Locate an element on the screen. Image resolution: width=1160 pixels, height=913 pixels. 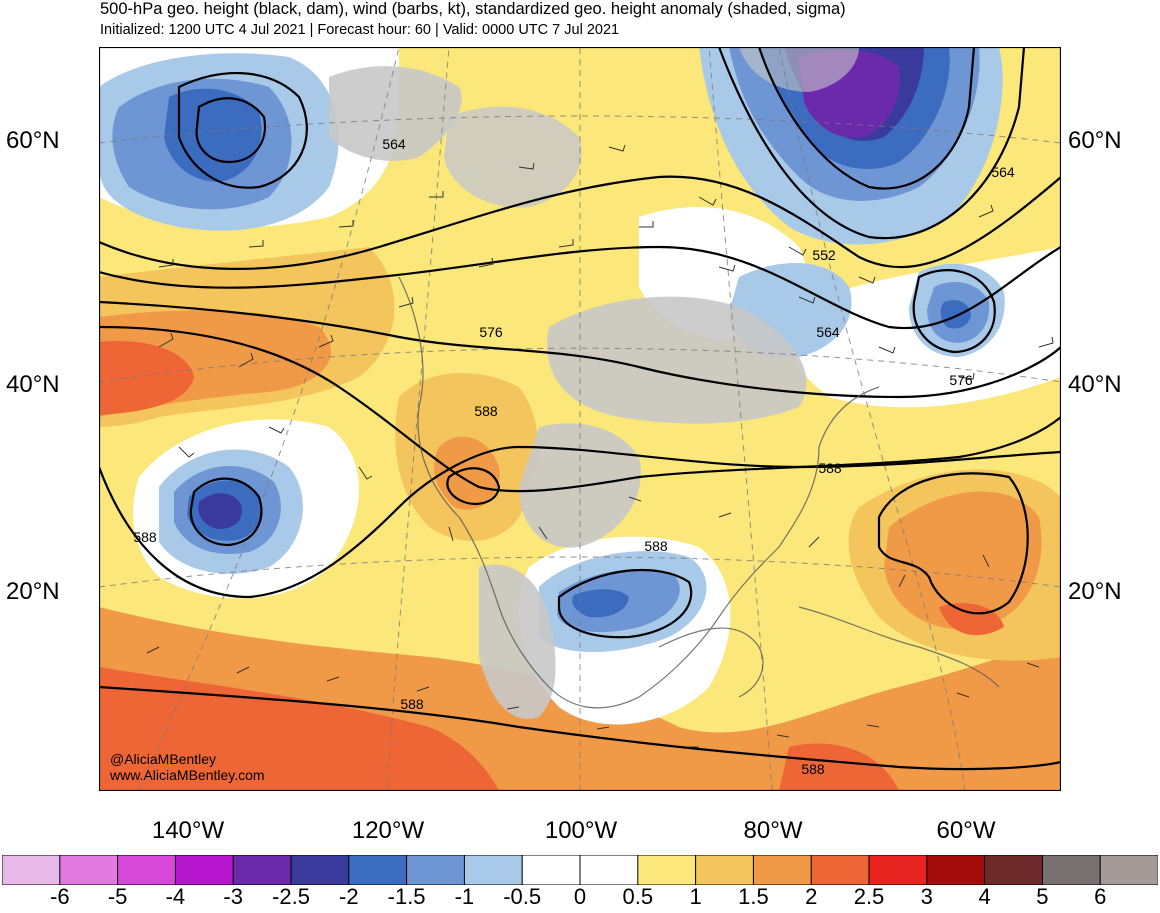
anomaly-atlantic-high-mid is located at coordinates (963, 560).